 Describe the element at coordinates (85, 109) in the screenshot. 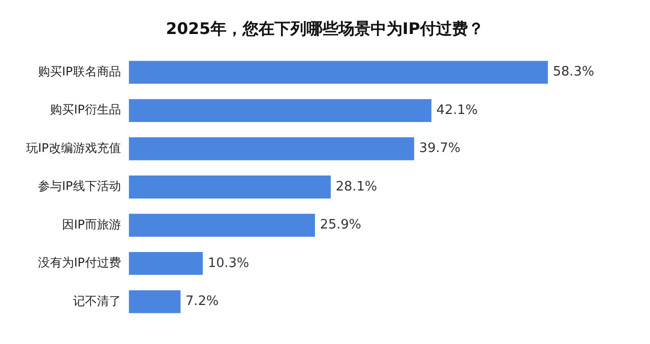

I see `y-tick-label: 购买IP衍生品` at that location.